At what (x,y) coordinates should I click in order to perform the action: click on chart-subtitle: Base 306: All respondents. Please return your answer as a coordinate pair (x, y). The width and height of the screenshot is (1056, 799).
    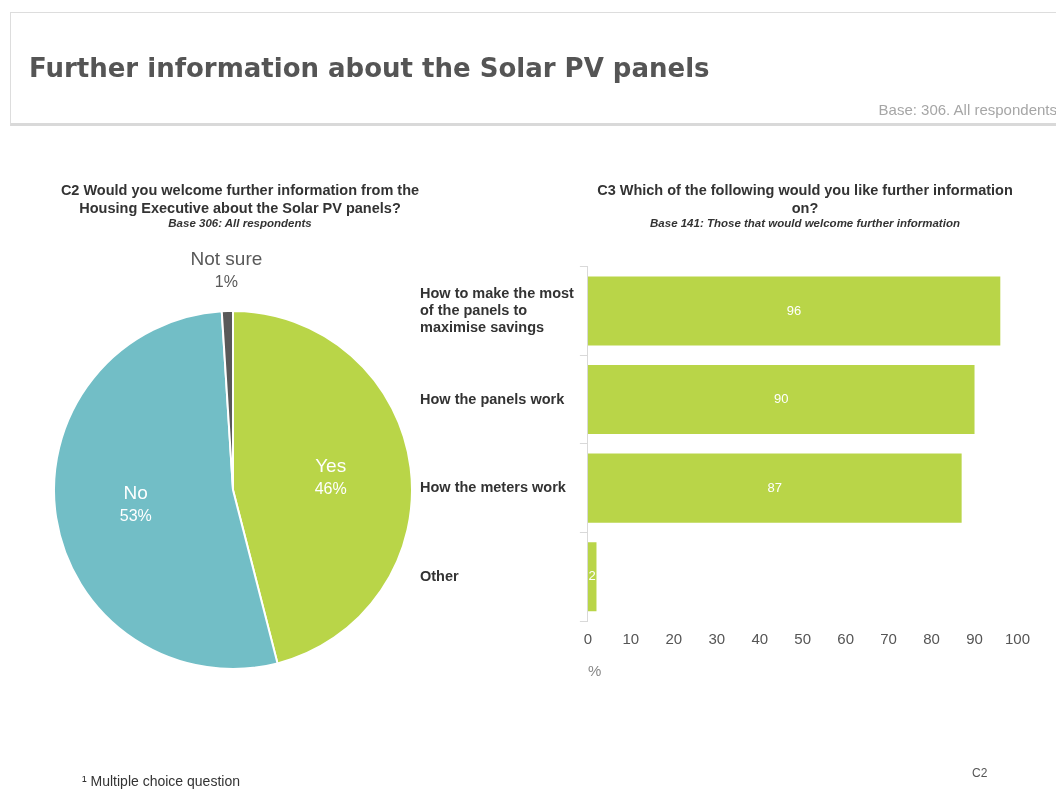
    Looking at the image, I should click on (240, 223).